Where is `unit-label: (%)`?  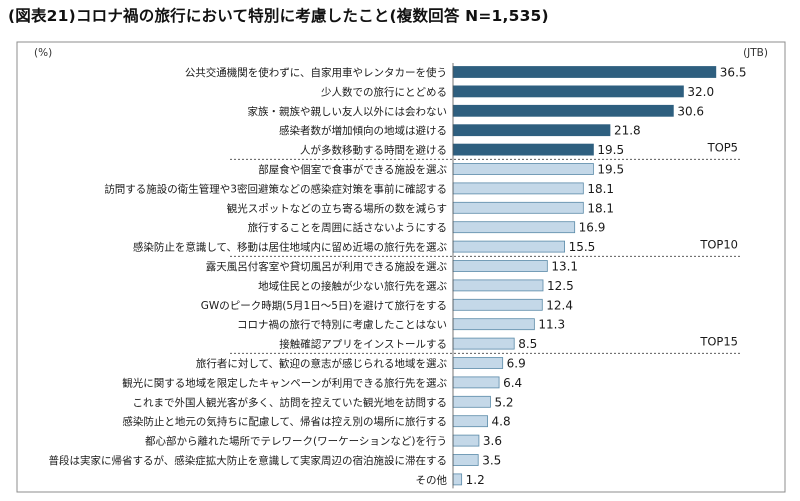
unit-label: (%) is located at coordinates (43, 53).